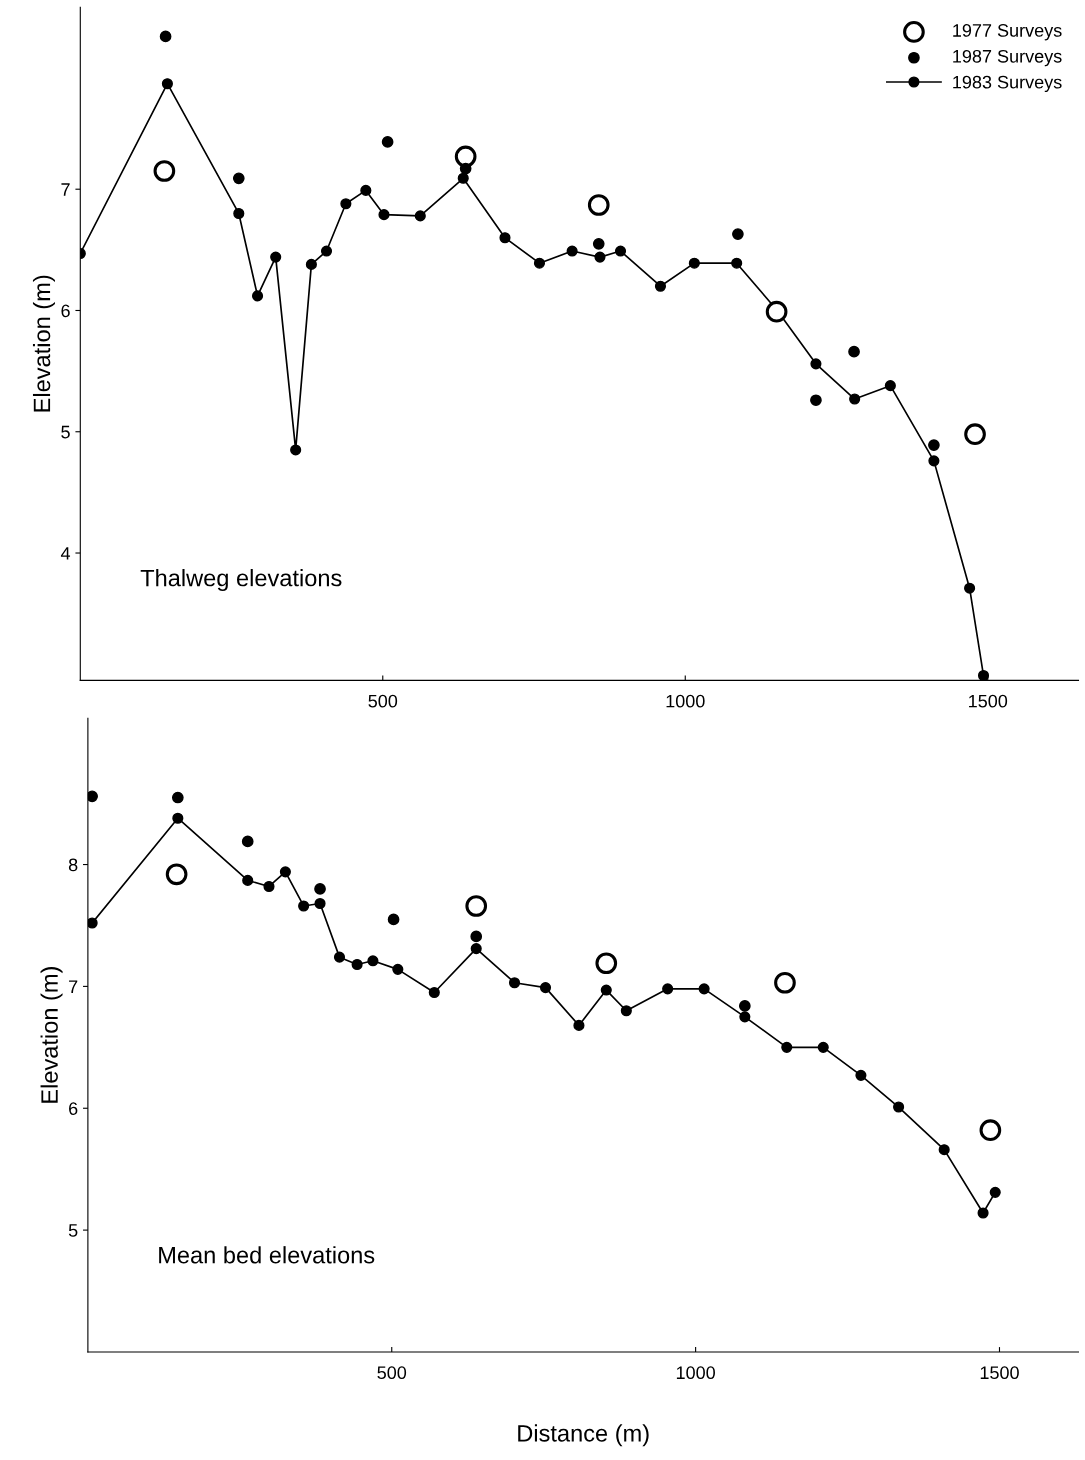 The image size is (1085, 1460). Describe the element at coordinates (267, 1255) in the screenshot. I see `annotation: Mean bed elevations` at that location.